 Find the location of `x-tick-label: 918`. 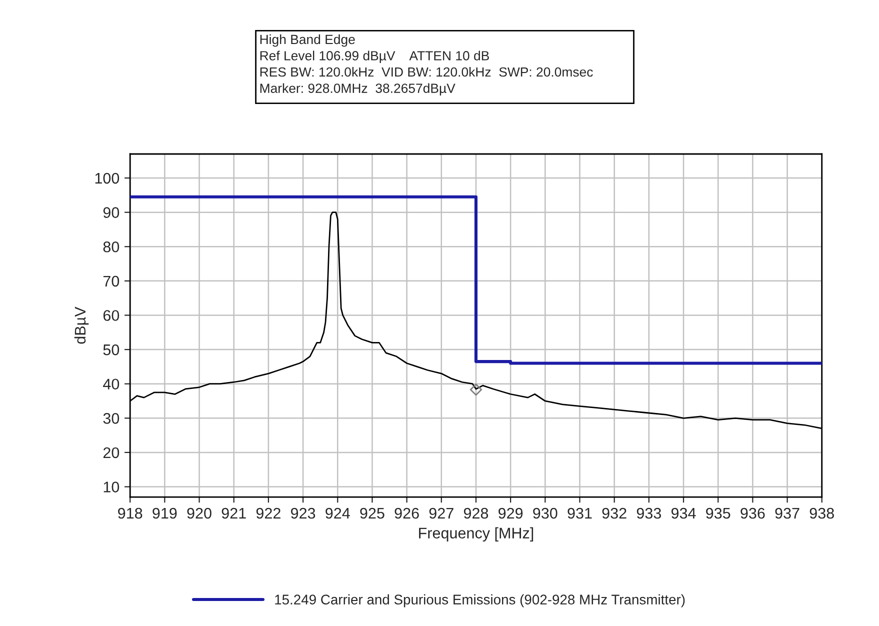

x-tick-label: 918 is located at coordinates (130, 513).